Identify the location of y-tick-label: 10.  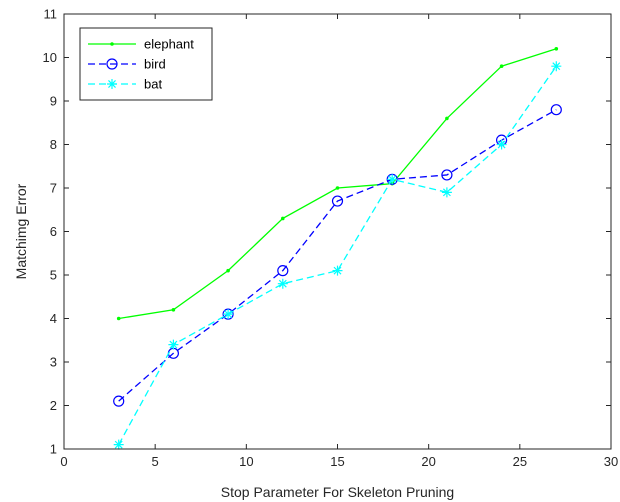
(50, 57).